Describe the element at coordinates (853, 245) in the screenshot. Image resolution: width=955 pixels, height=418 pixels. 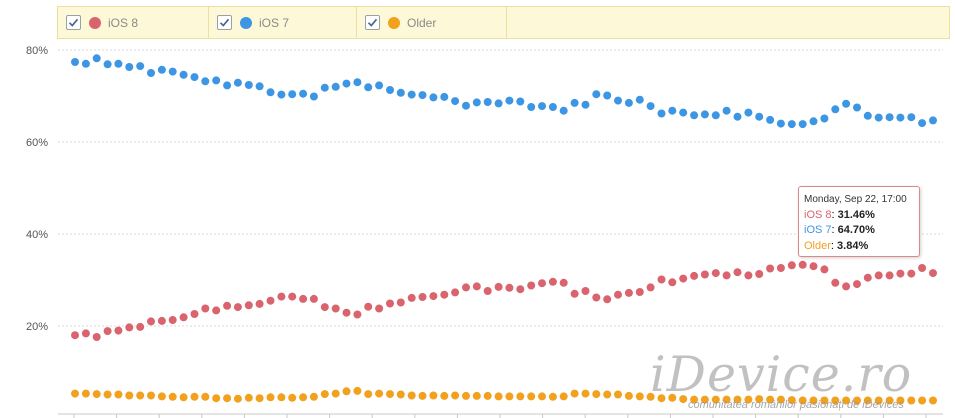
I see `tooltip-series-value: 3.84%` at that location.